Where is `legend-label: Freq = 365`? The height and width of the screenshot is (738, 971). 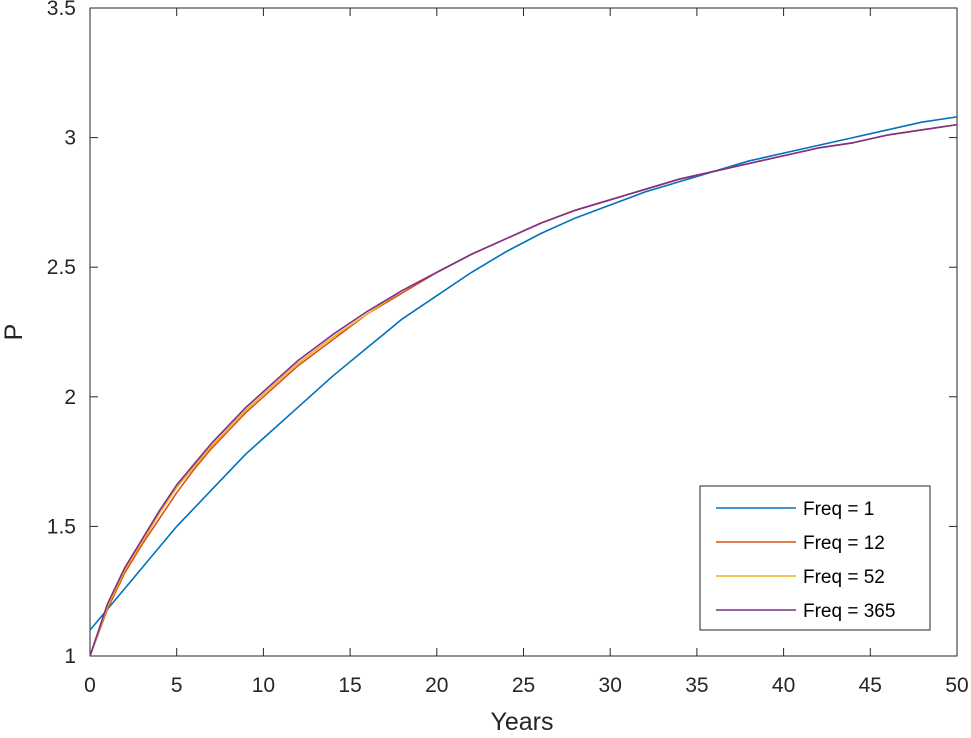
legend-label: Freq = 365 is located at coordinates (849, 611).